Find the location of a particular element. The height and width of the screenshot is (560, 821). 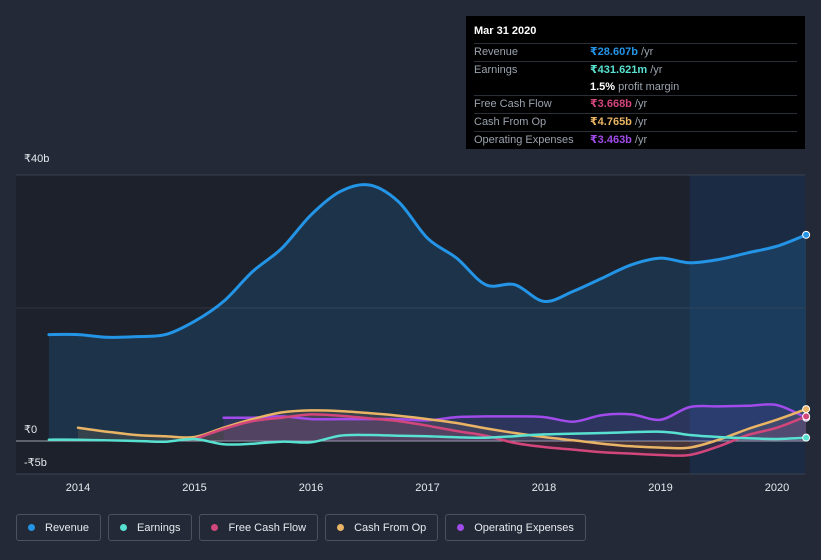

legend-item-operating-expenses: Operating Expenses is located at coordinates (515, 527).